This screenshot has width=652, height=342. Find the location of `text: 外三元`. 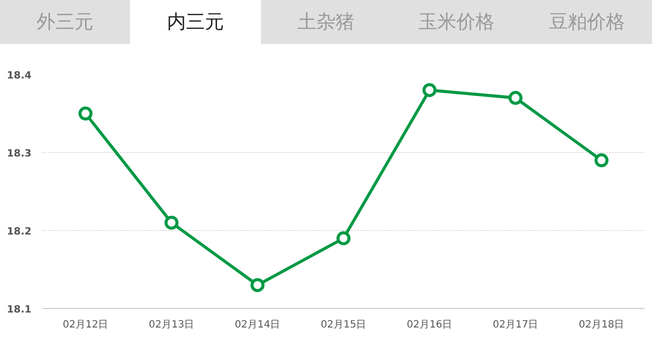

text: 外三元 is located at coordinates (65, 22).